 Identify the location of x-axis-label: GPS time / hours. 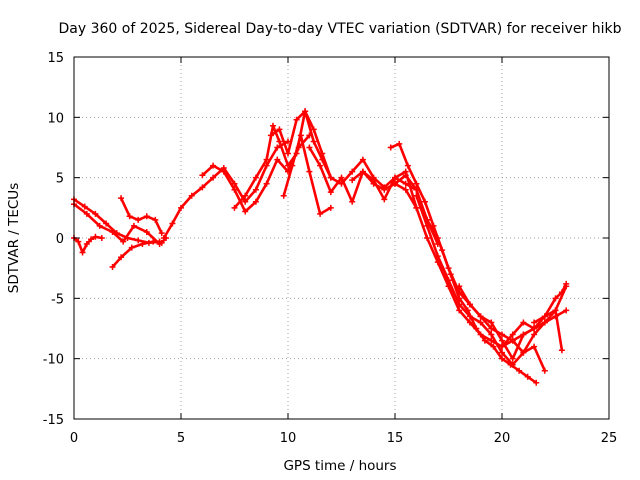
(339, 466).